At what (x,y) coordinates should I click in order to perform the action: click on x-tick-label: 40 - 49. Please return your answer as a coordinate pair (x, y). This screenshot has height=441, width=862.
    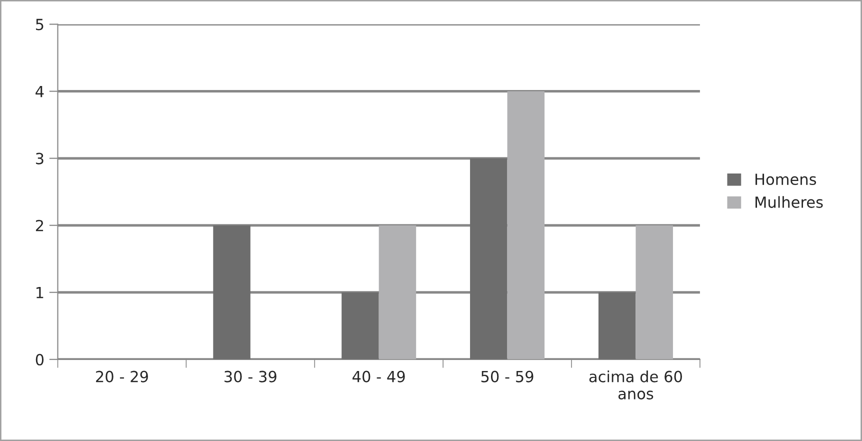
    Looking at the image, I should click on (378, 376).